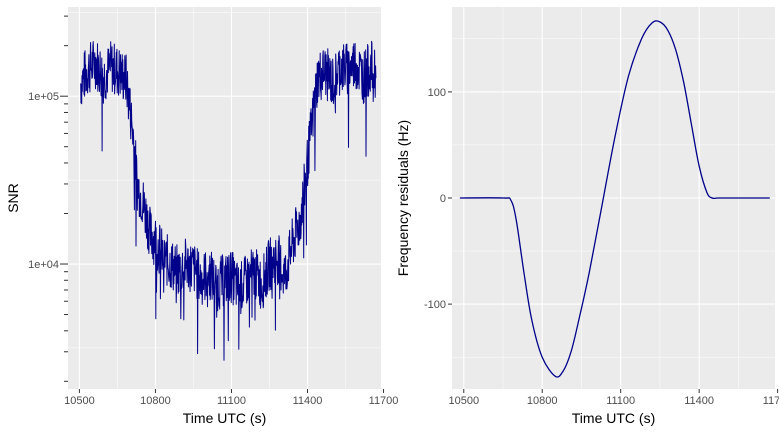  I want to click on y-tick-label: 100, so click(437, 93).